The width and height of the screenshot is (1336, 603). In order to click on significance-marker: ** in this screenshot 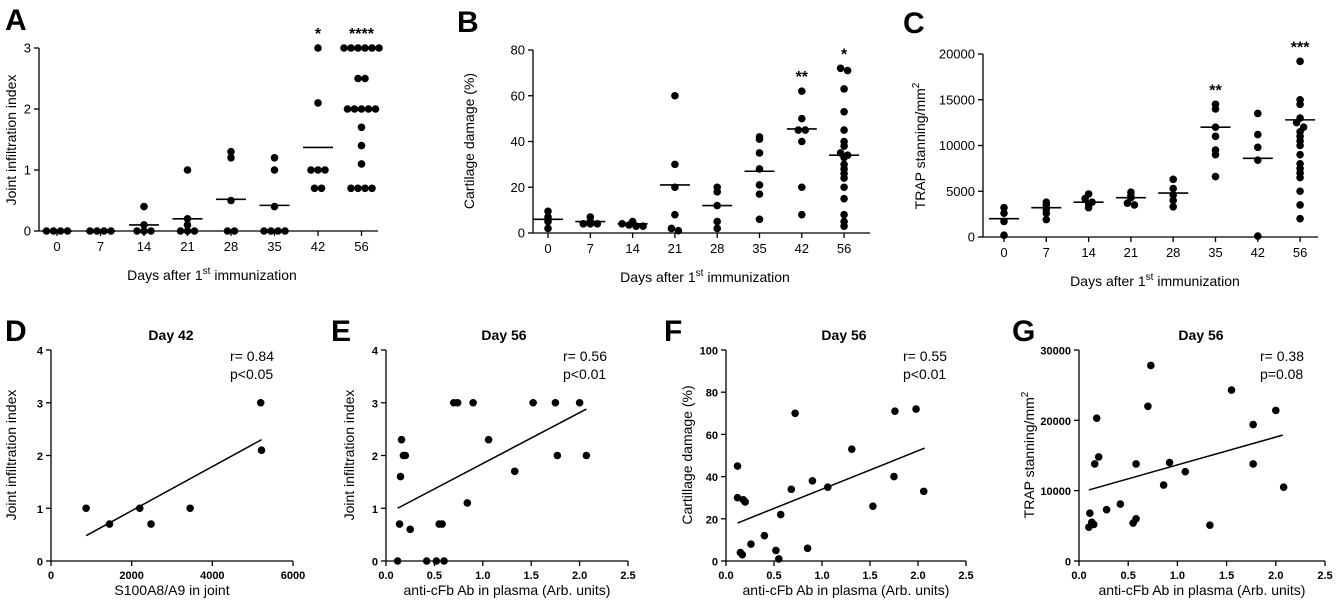, I will do `click(802, 77)`.